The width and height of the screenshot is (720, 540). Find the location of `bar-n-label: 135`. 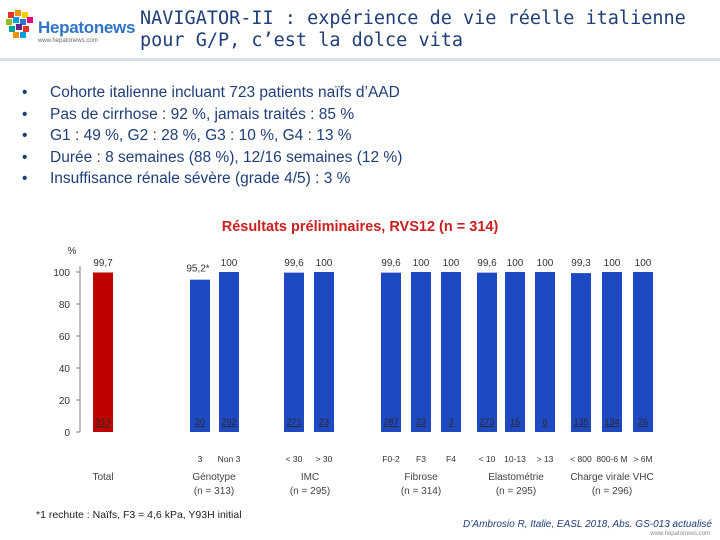

bar-n-label: 135 is located at coordinates (580, 422).